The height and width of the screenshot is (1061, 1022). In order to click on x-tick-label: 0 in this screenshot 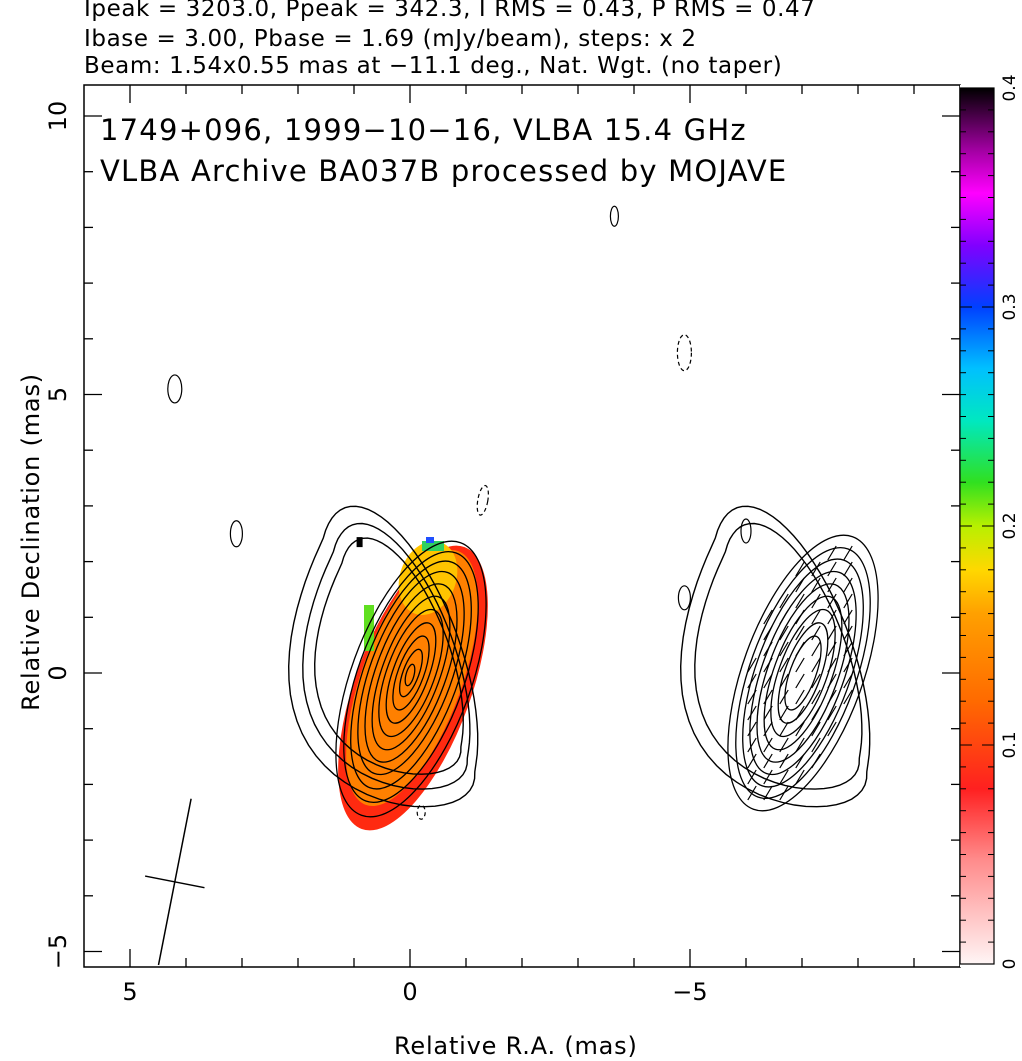, I will do `click(409, 992)`.